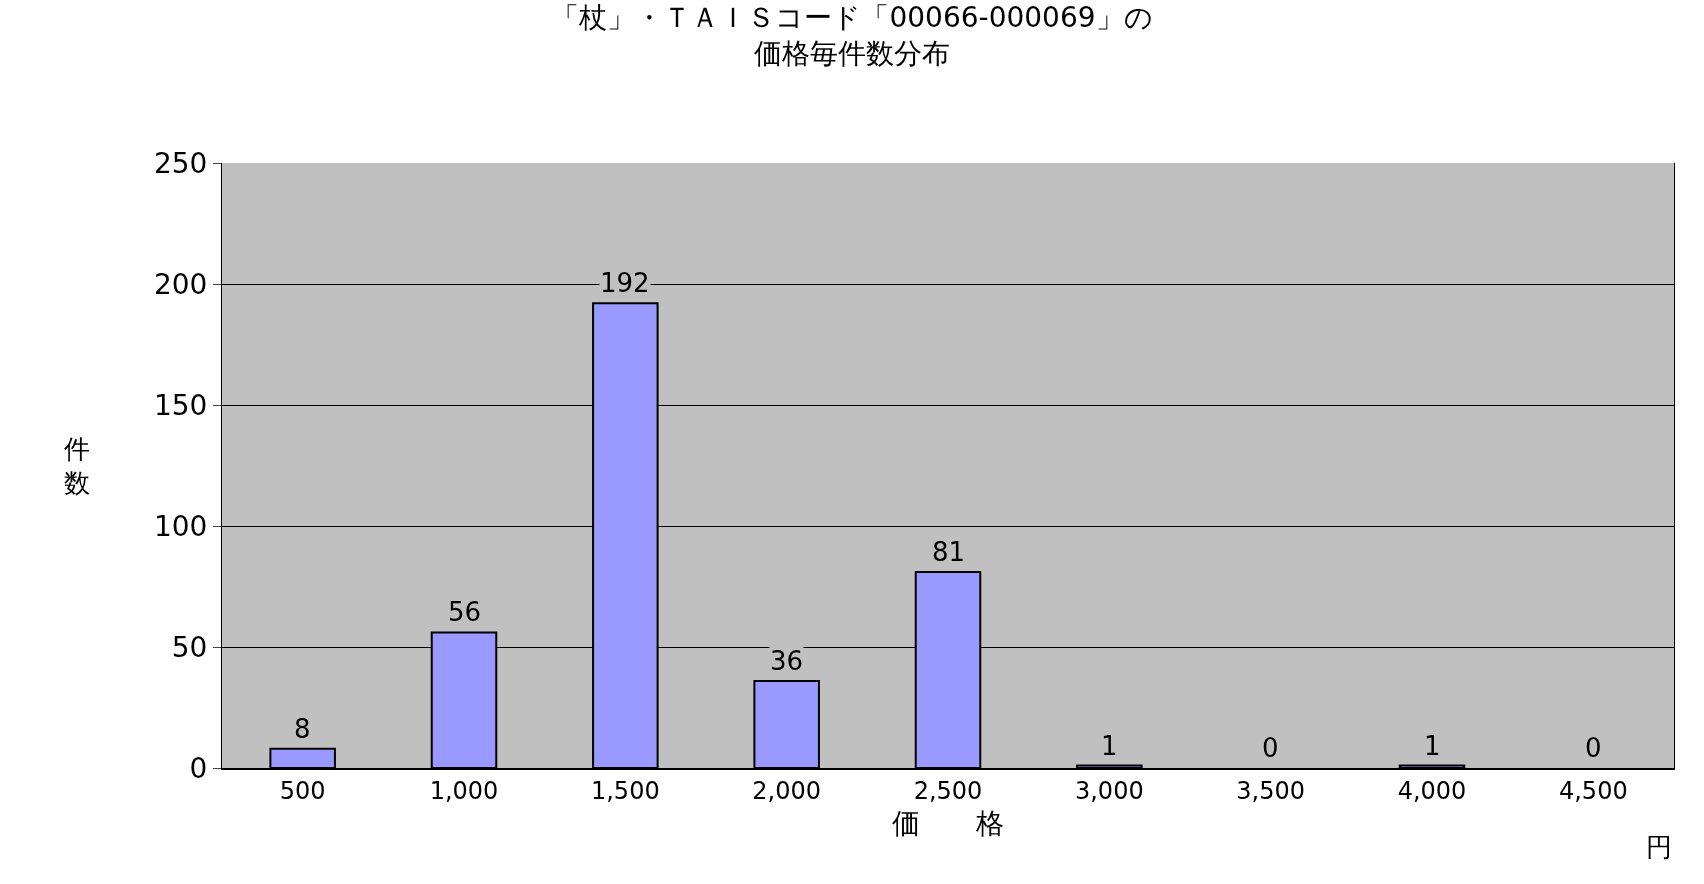 The height and width of the screenshot is (884, 1704). I want to click on y-tick-label: 0, so click(198, 768).